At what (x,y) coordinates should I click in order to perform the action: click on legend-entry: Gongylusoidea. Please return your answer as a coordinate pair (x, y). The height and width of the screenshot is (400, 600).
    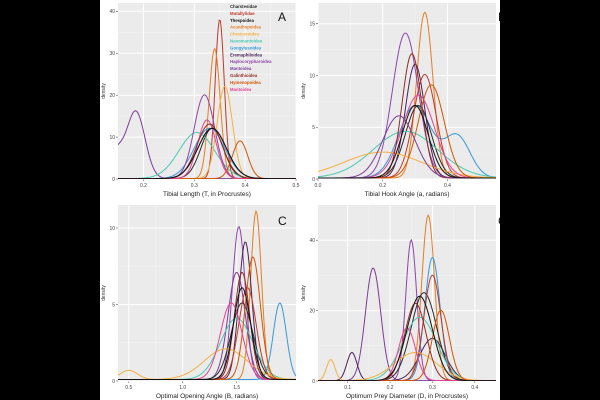
    Looking at the image, I should click on (246, 47).